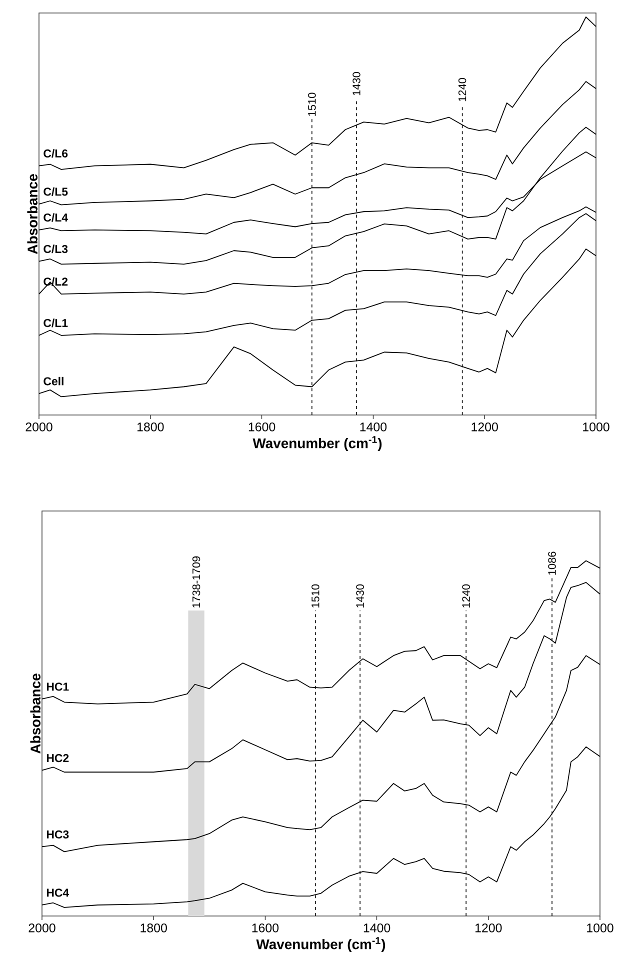  Describe the element at coordinates (196, 582) in the screenshot. I see `band-label: 1738-1709` at that location.